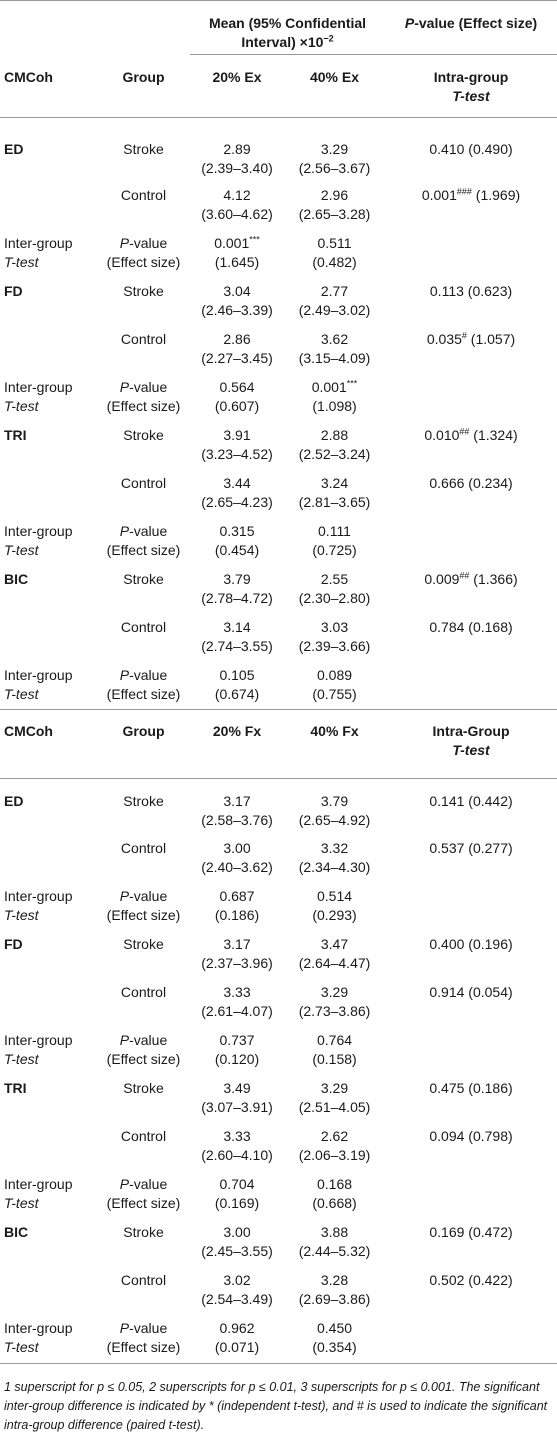 This screenshot has height=1435, width=557. Describe the element at coordinates (488, 1135) in the screenshot. I see `effect-size: (0.798)` at that location.